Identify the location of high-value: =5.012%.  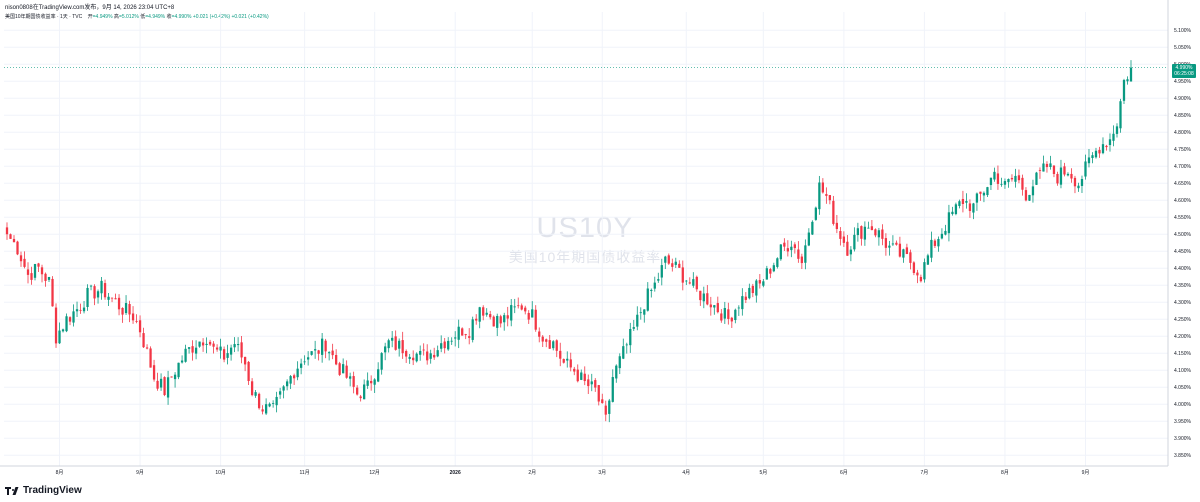
(128, 17).